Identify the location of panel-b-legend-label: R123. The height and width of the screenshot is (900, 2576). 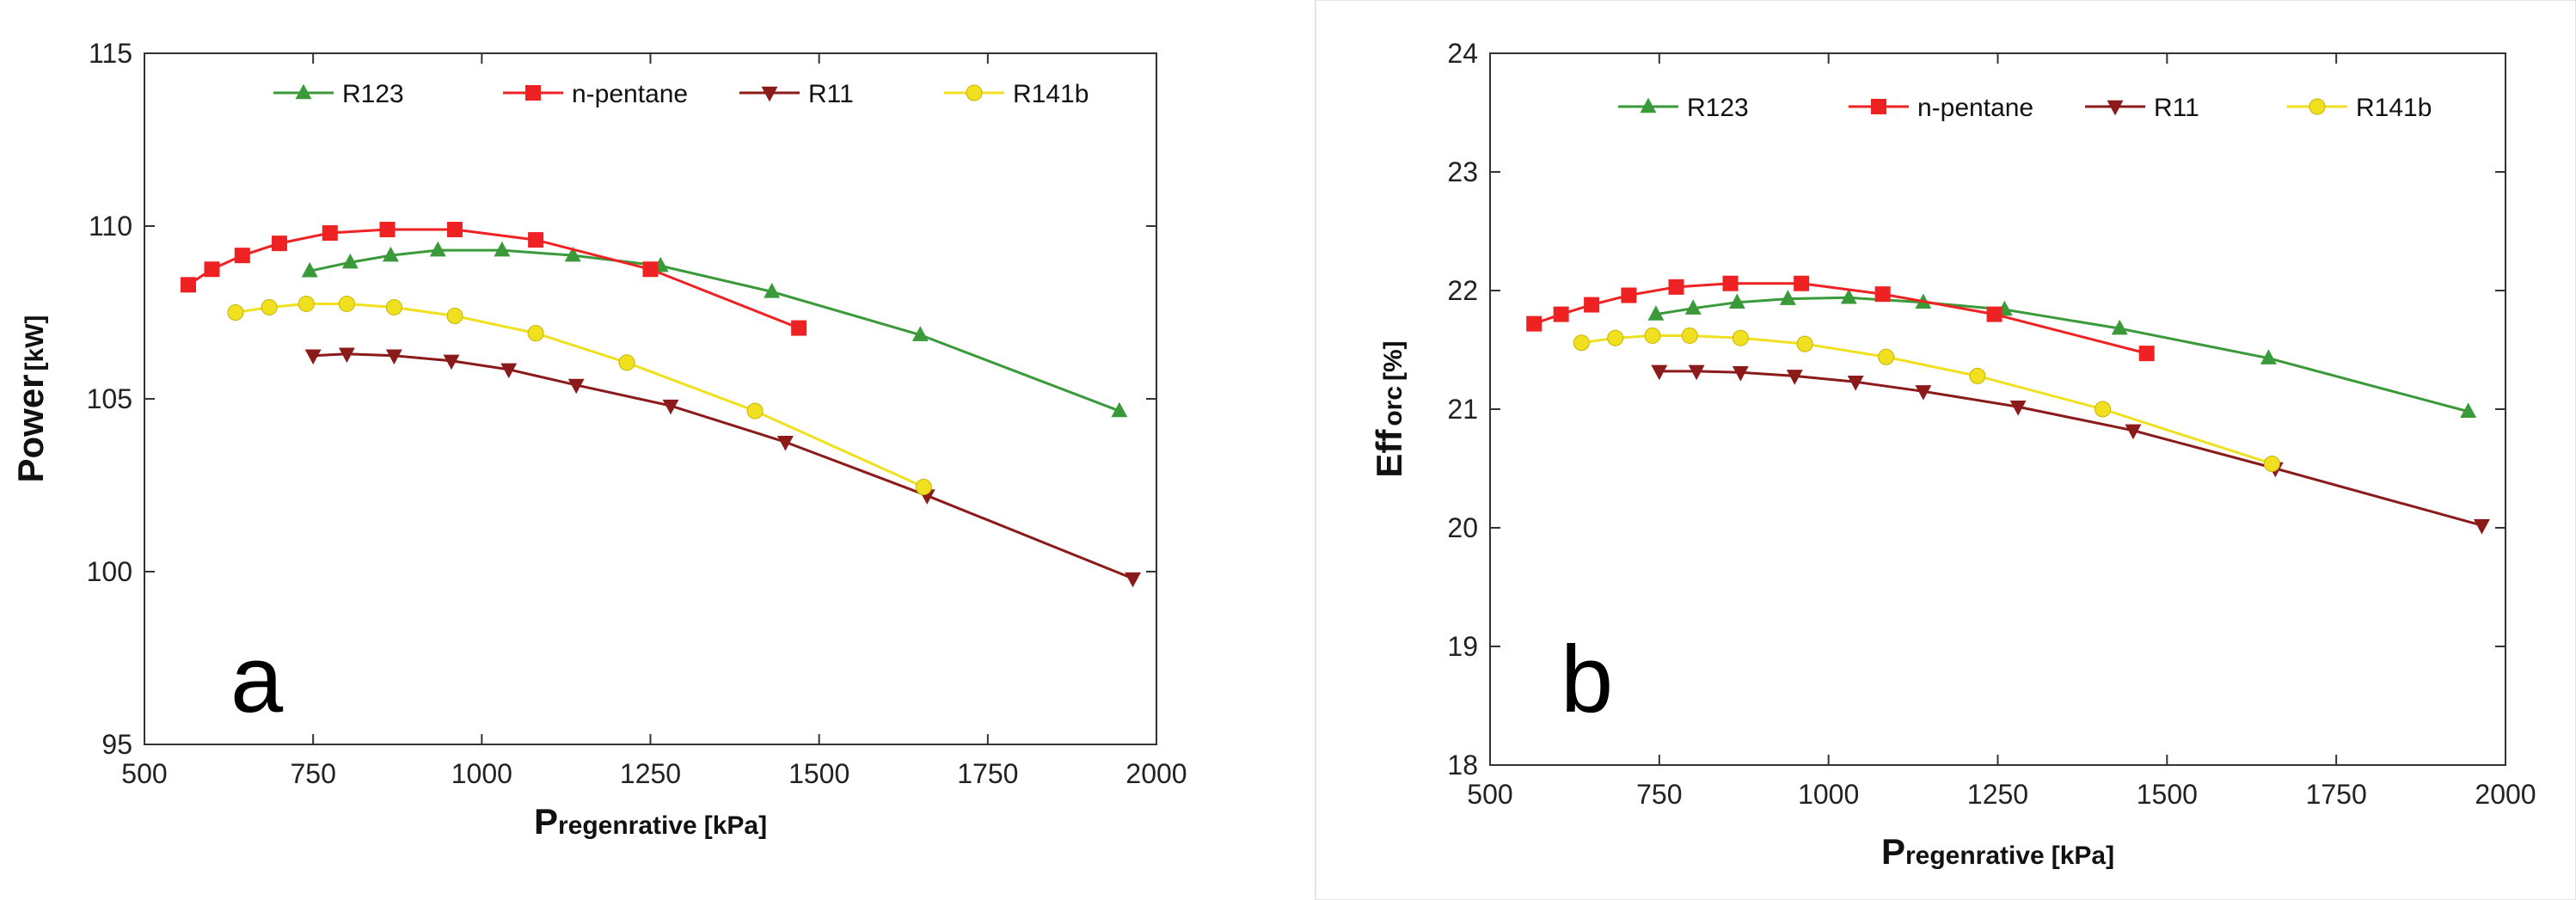
(1718, 108).